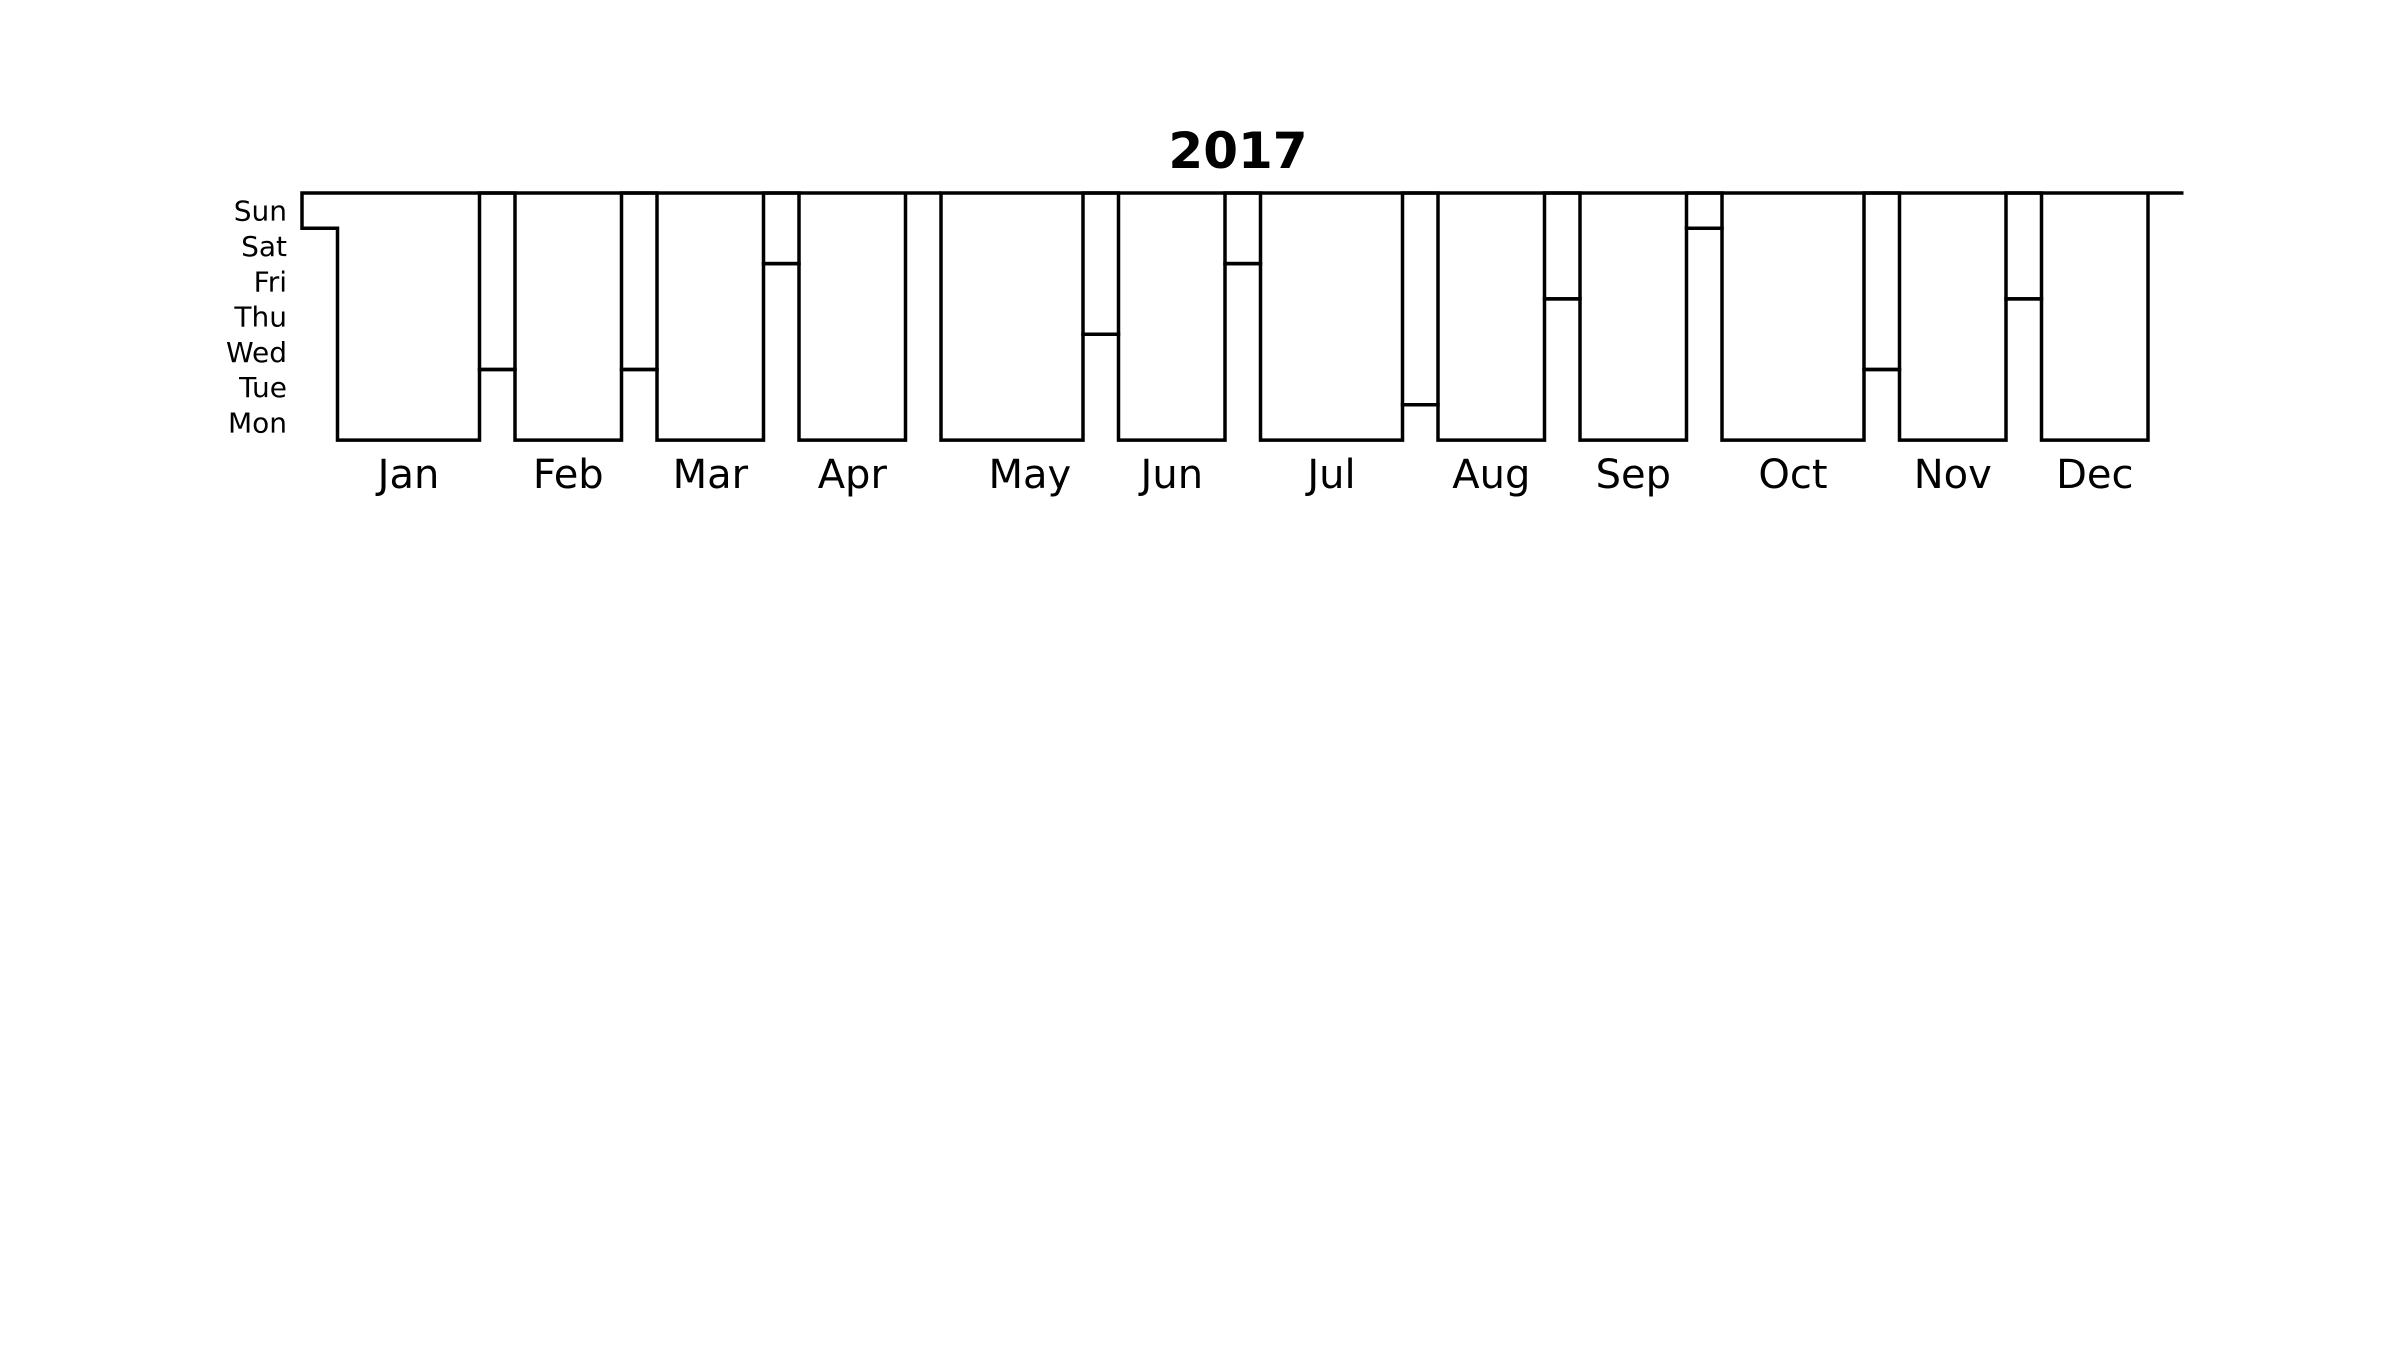 This screenshot has width=2400, height=1350. Describe the element at coordinates (407, 475) in the screenshot. I see `month-label-jan: Jan` at that location.